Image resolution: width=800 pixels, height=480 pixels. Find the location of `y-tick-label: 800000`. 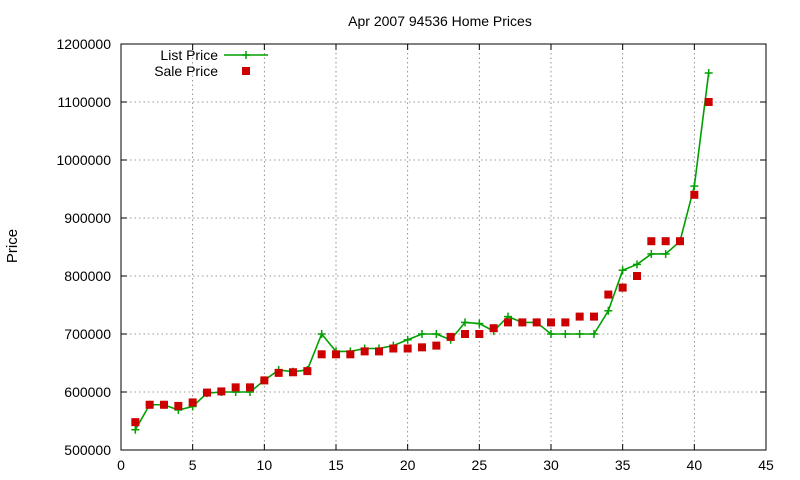

y-tick-label: 800000 is located at coordinates (87, 276).